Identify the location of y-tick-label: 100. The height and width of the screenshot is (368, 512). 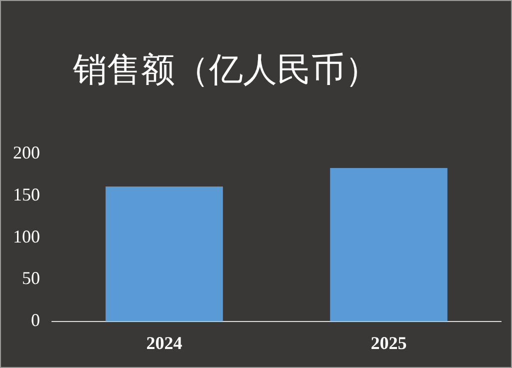
(26, 236).